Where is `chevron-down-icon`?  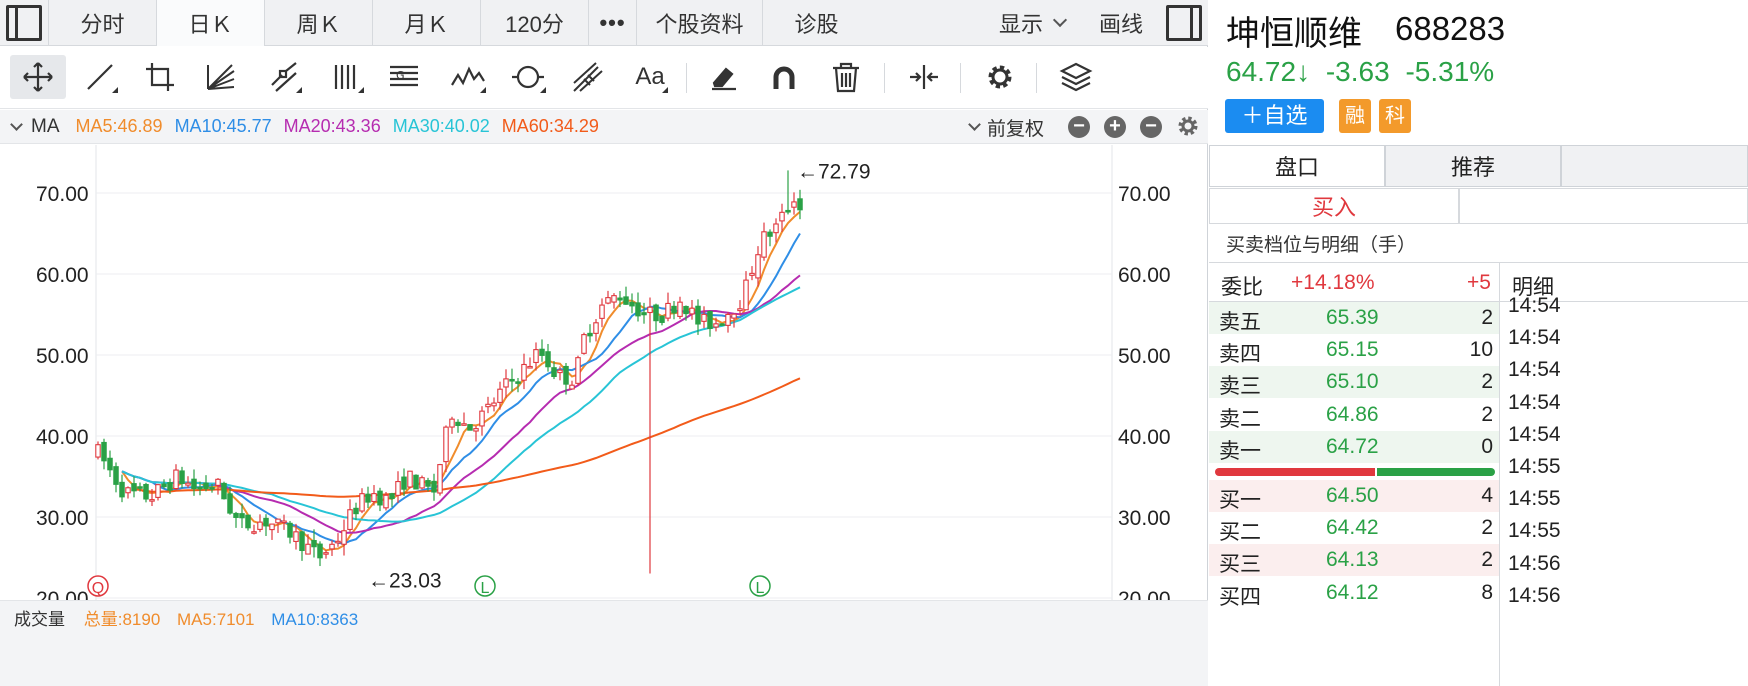 chevron-down-icon is located at coordinates (16, 124).